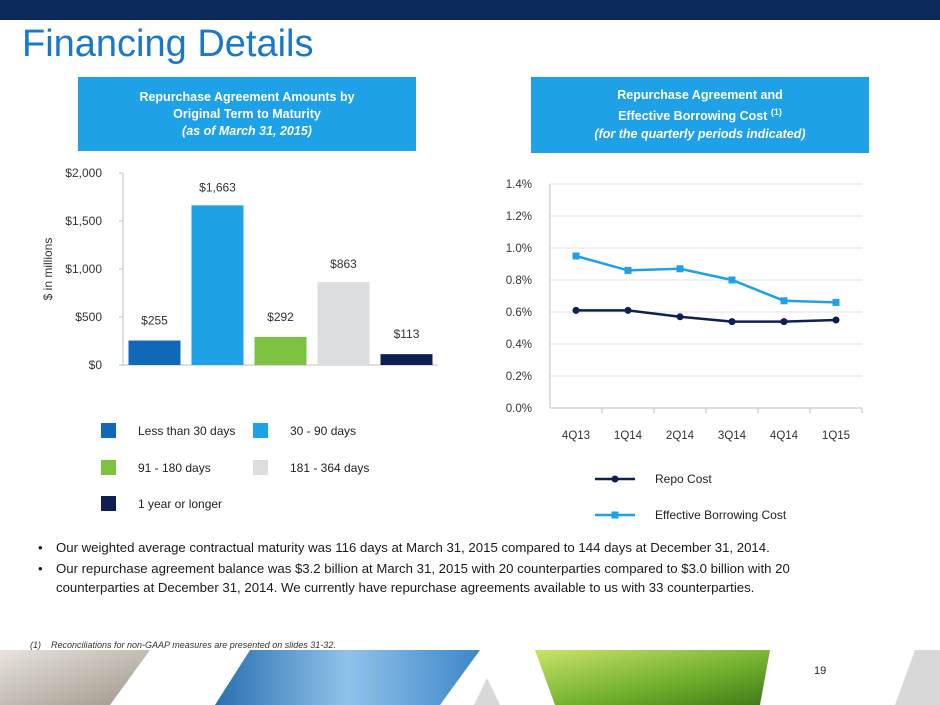 The width and height of the screenshot is (940, 705). What do you see at coordinates (323, 431) in the screenshot?
I see `legend-label: 30 - 90 days` at bounding box center [323, 431].